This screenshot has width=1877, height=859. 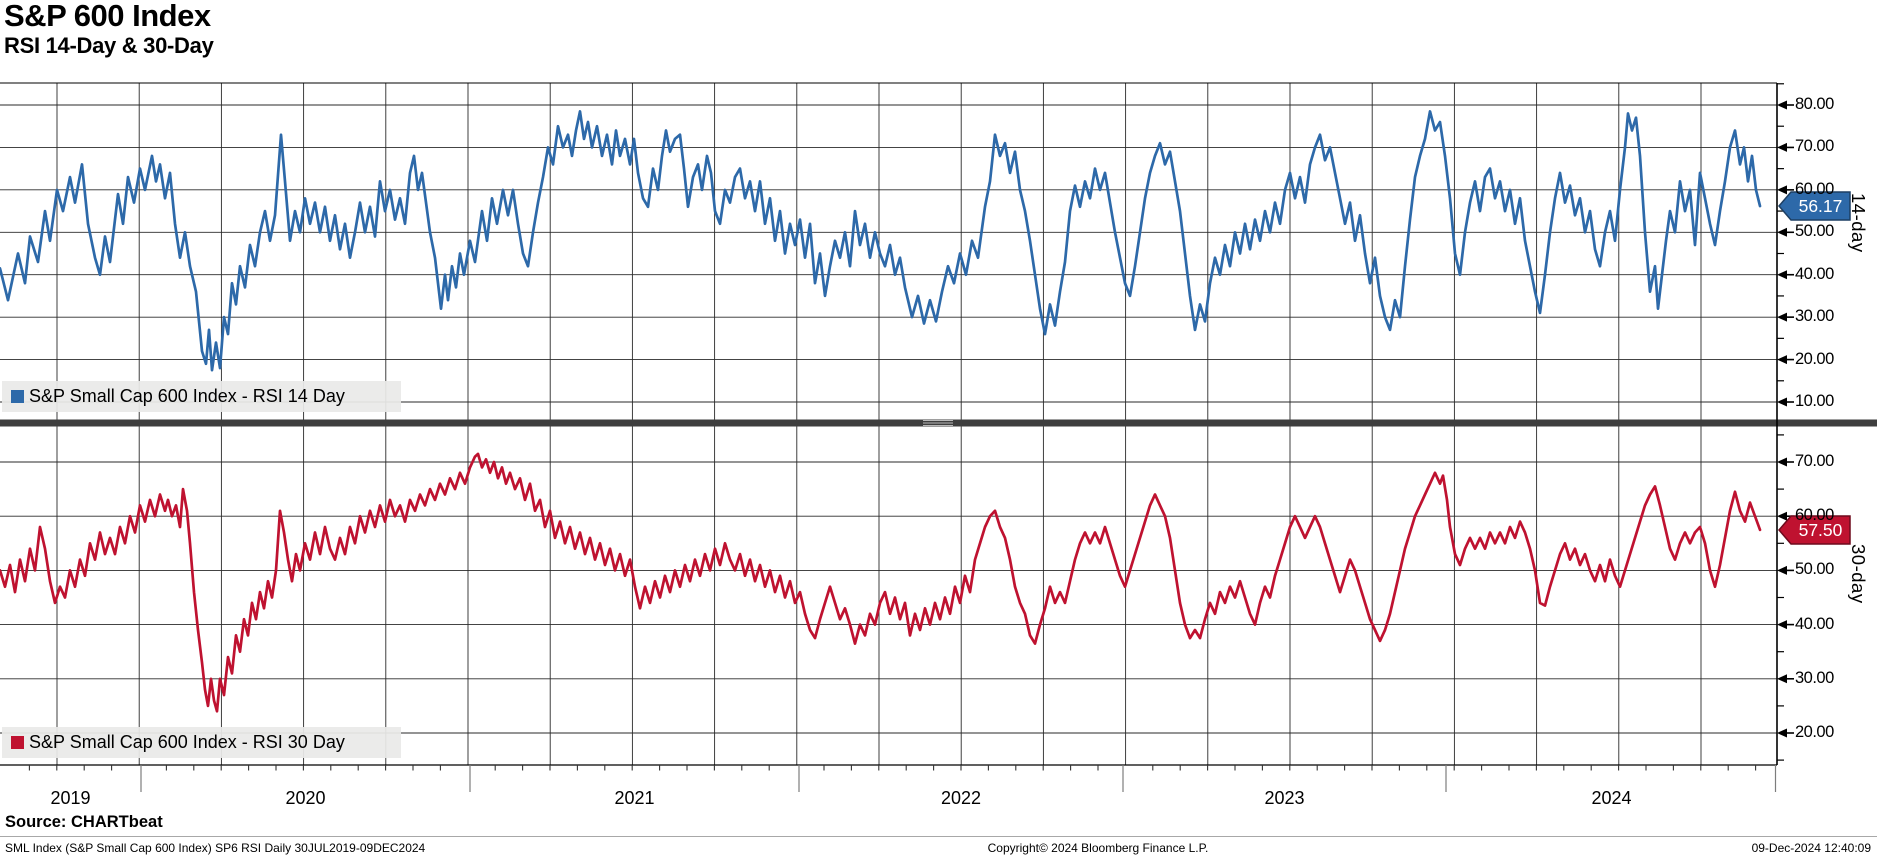 What do you see at coordinates (1814, 732) in the screenshot?
I see `axis-tick-label-rsi30: 20.00` at bounding box center [1814, 732].